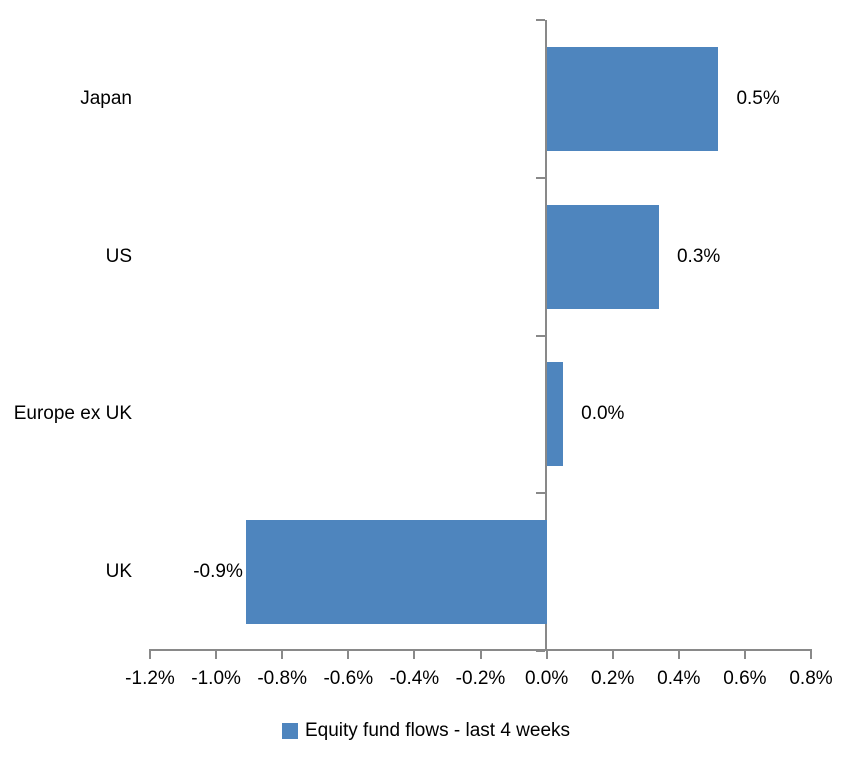 The image size is (852, 757). What do you see at coordinates (150, 678) in the screenshot?
I see `x-axis-tick-label: -1.2%` at bounding box center [150, 678].